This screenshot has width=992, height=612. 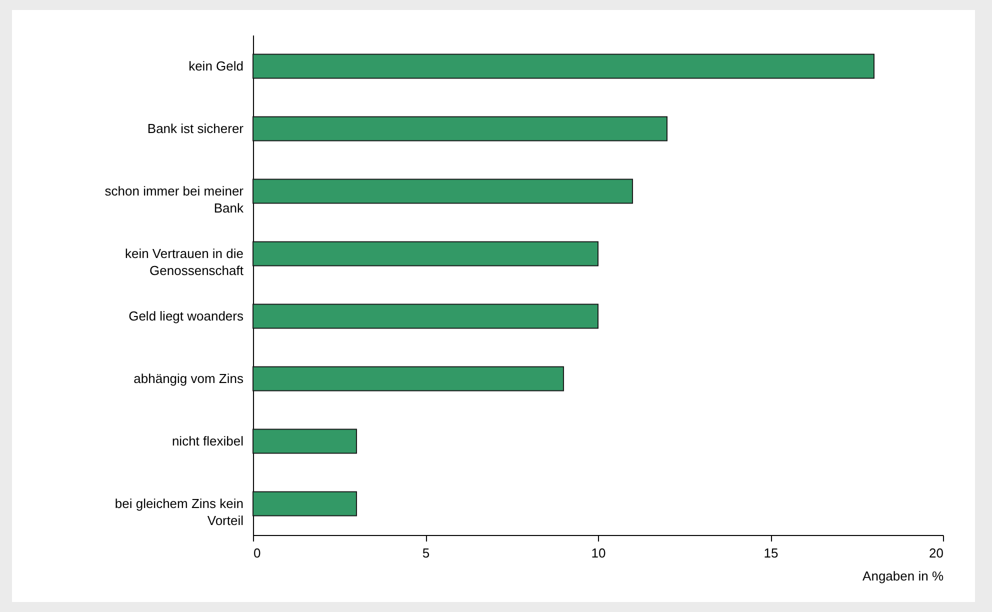 What do you see at coordinates (936, 553) in the screenshot?
I see `x-tick-label: 20` at bounding box center [936, 553].